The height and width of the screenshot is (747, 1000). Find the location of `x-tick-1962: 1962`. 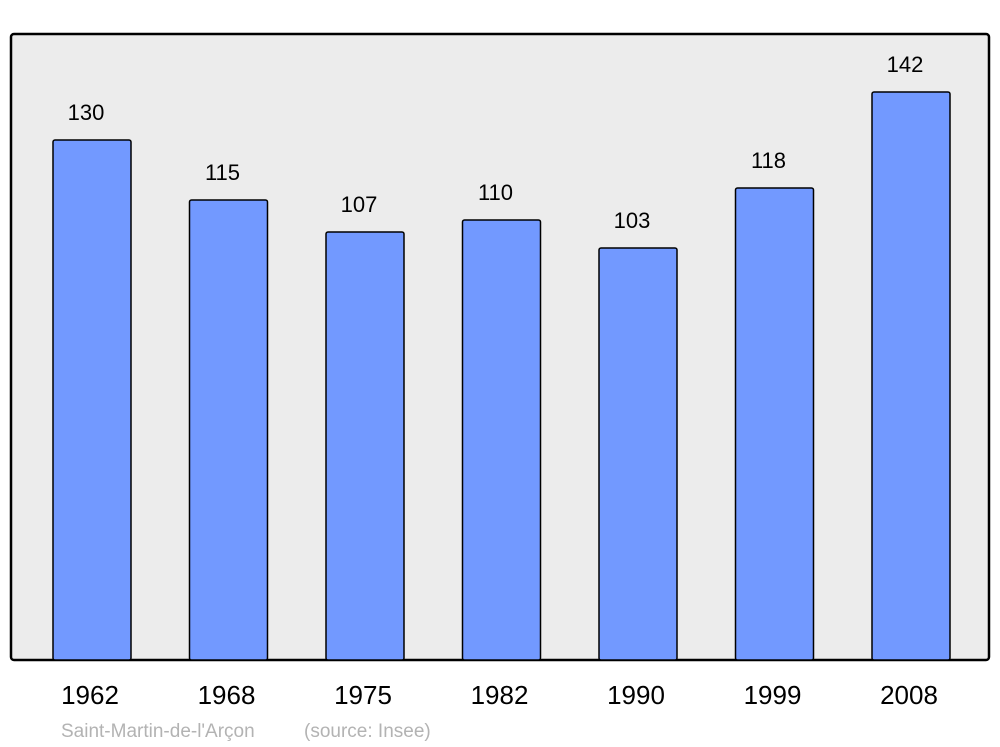

x-tick-1962: 1962 is located at coordinates (90, 695).